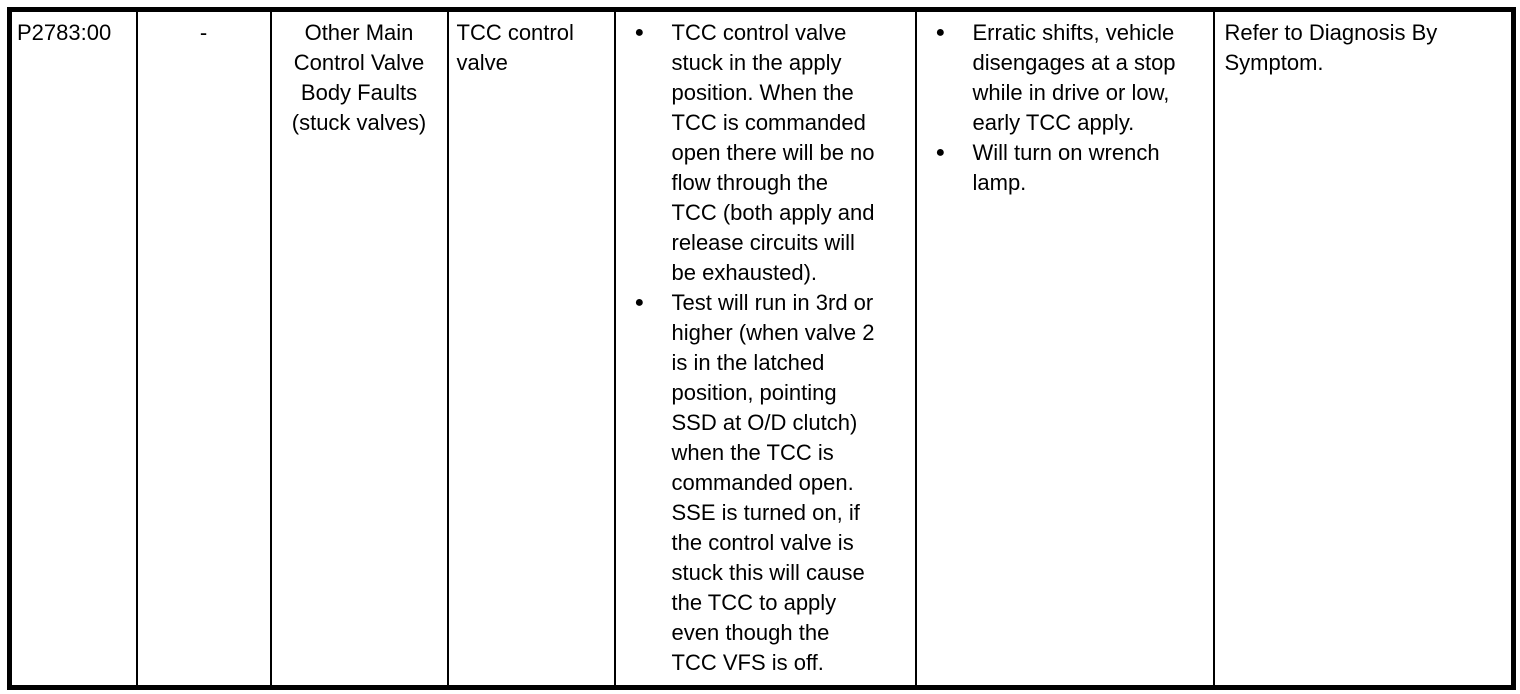 The width and height of the screenshot is (1520, 694). Describe the element at coordinates (1331, 47) in the screenshot. I see `action-text: Refer to Diagnosis By Symptom.` at that location.